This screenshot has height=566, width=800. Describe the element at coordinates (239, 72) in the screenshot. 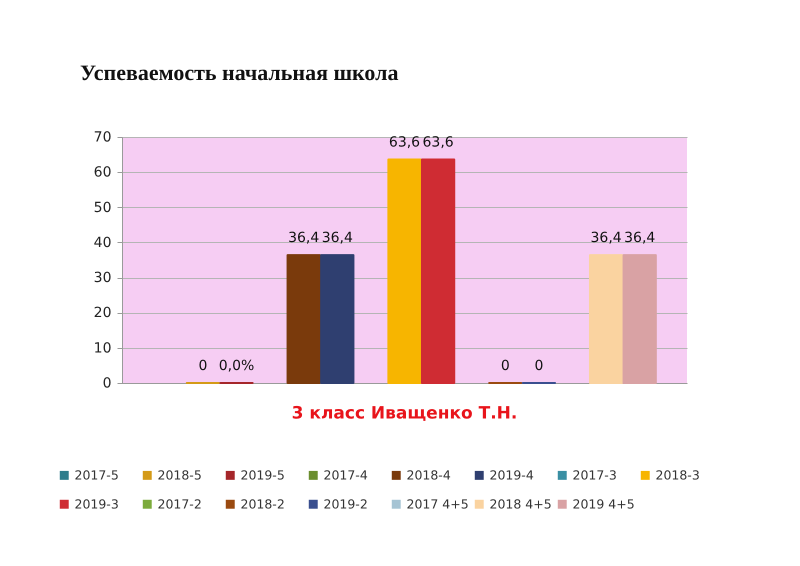

I see `chart-title: Успеваемость начальная школа` at that location.